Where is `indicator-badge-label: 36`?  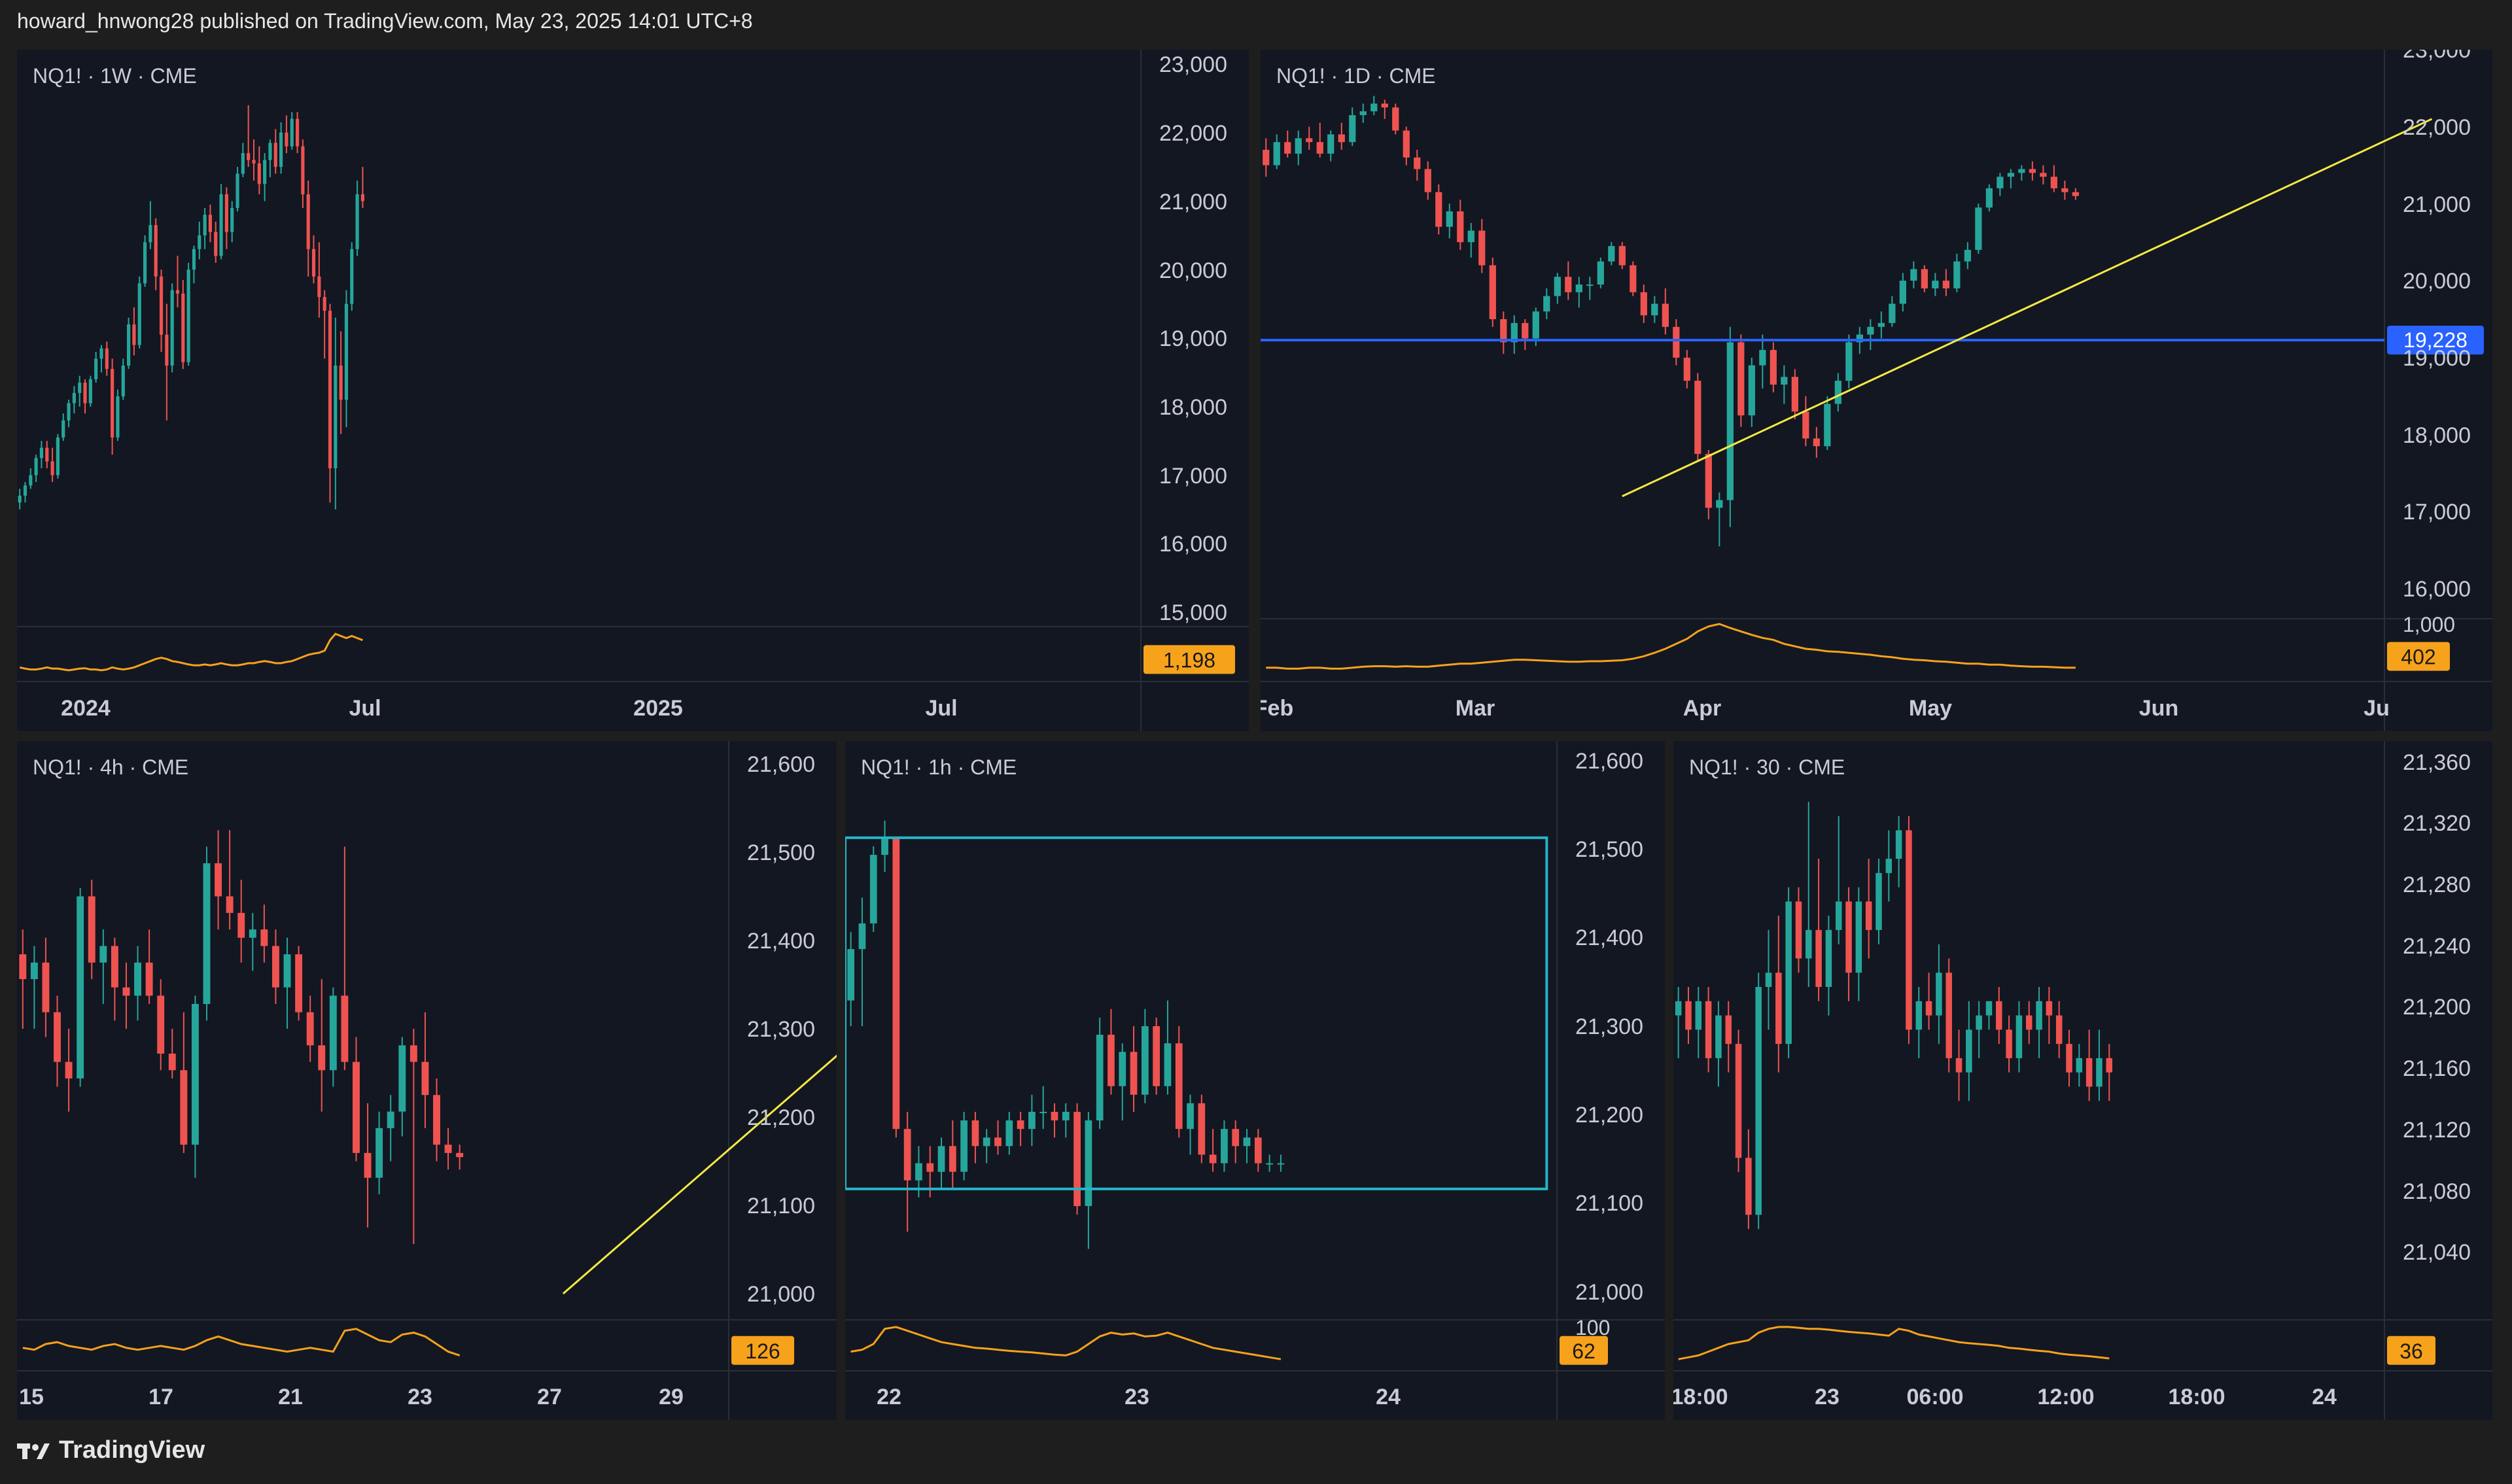 indicator-badge-label: 36 is located at coordinates (2411, 1351).